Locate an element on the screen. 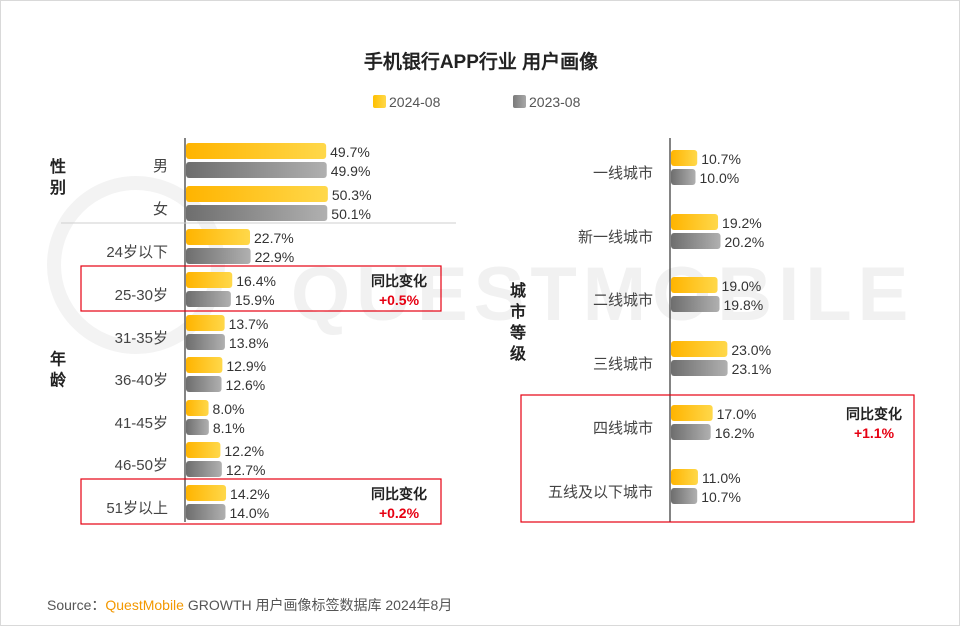 The height and width of the screenshot is (627, 960). category-label: 46-50岁 is located at coordinates (141, 465).